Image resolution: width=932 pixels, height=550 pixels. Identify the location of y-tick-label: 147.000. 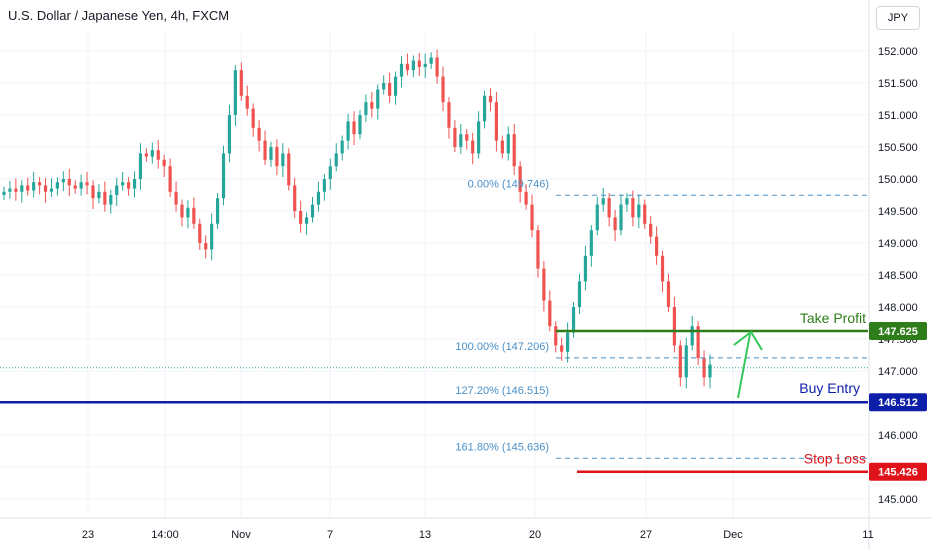
(898, 372).